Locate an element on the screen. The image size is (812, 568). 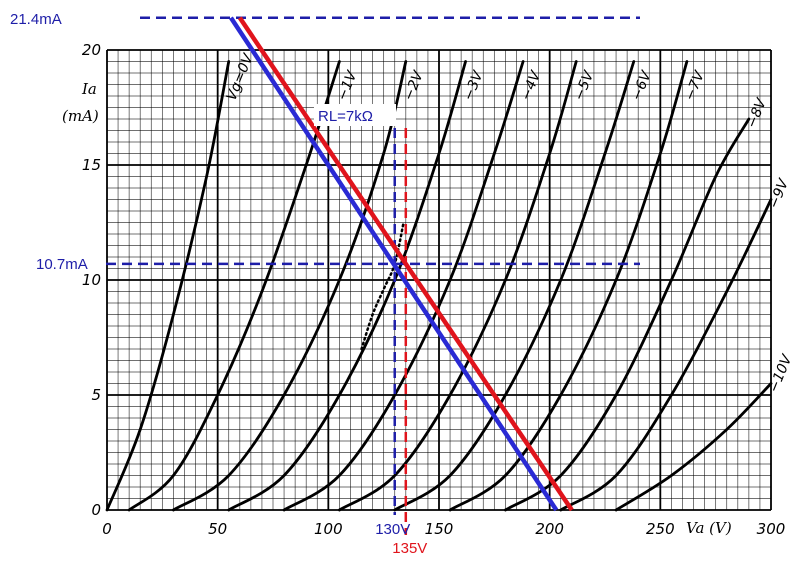
x-tick-label: 100 is located at coordinates (328, 529).